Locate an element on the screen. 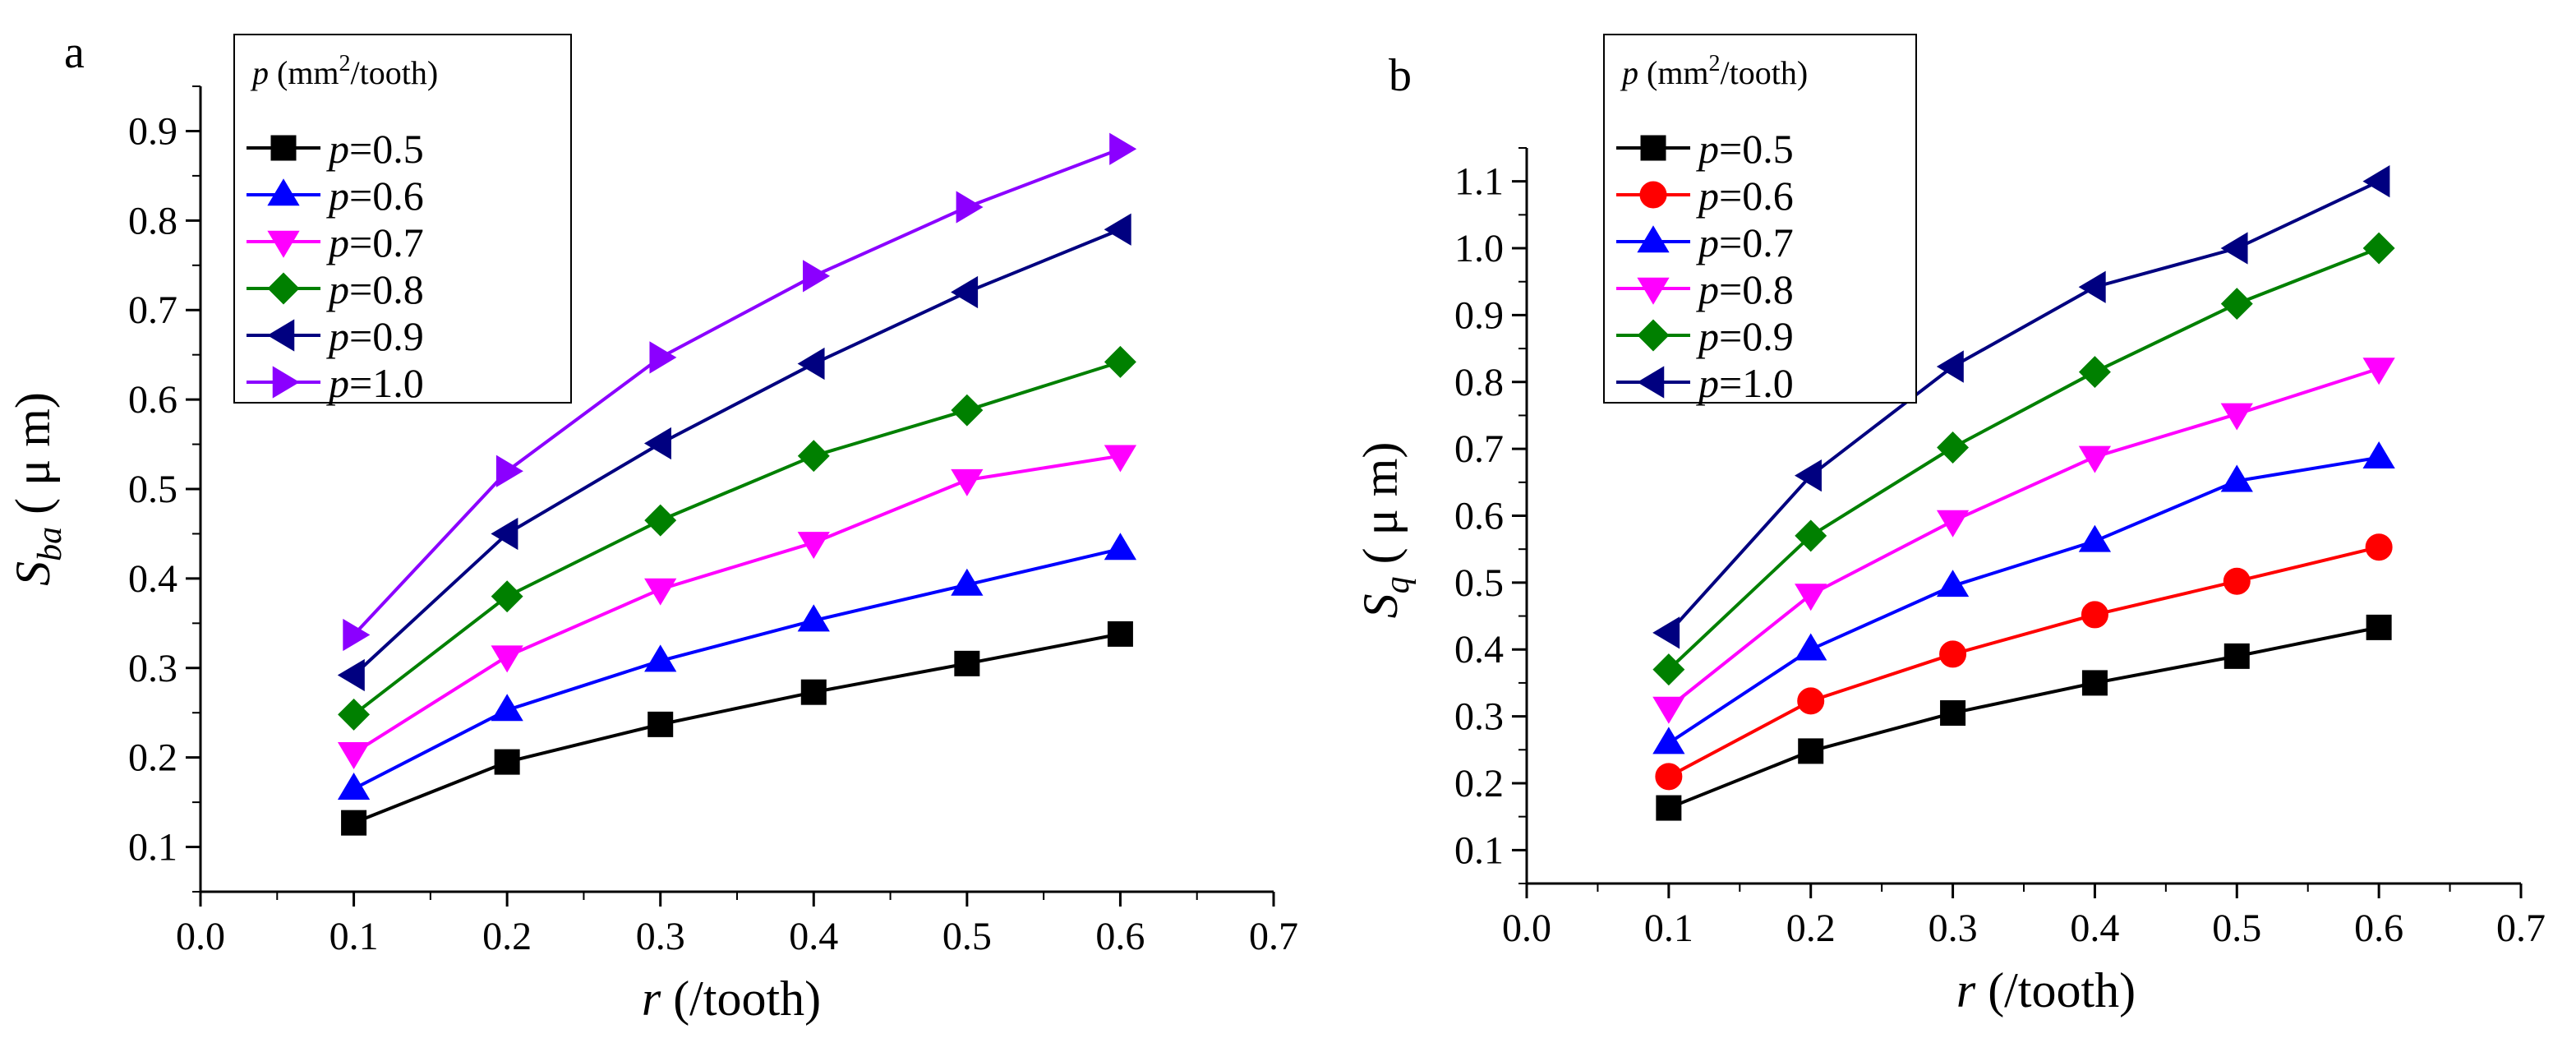 The width and height of the screenshot is (2576, 1052). y-tick-label: 0.4 is located at coordinates (1479, 649).